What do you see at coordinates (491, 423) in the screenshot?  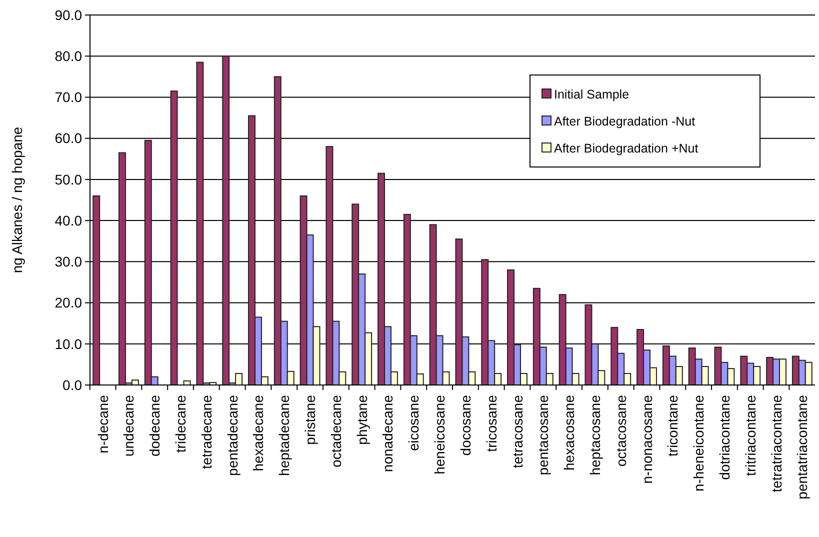 I see `x-tick-label: tricosane` at bounding box center [491, 423].